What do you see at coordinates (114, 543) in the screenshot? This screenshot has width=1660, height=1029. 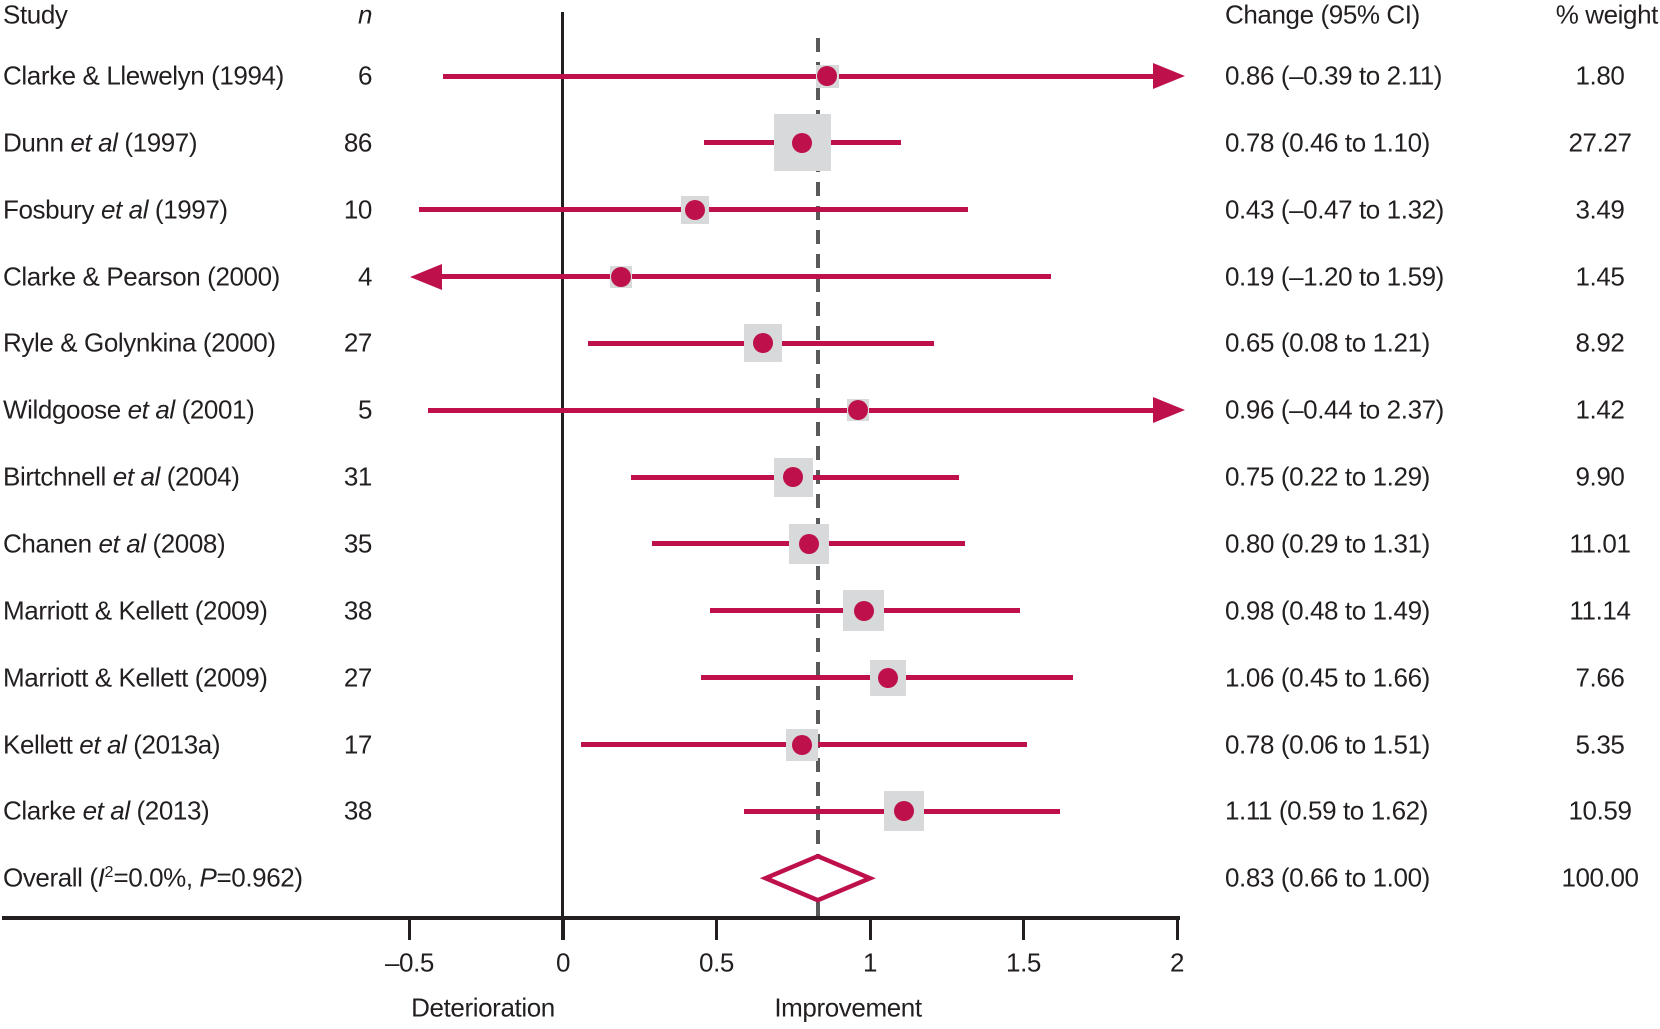 I see `study-label: Chanen et al (2008)` at bounding box center [114, 543].